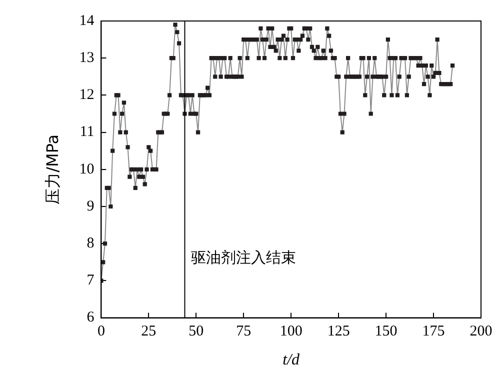 This screenshot has height=374, width=503. I want to click on ref-line-label: 驱油剂注入结束, so click(243, 257).